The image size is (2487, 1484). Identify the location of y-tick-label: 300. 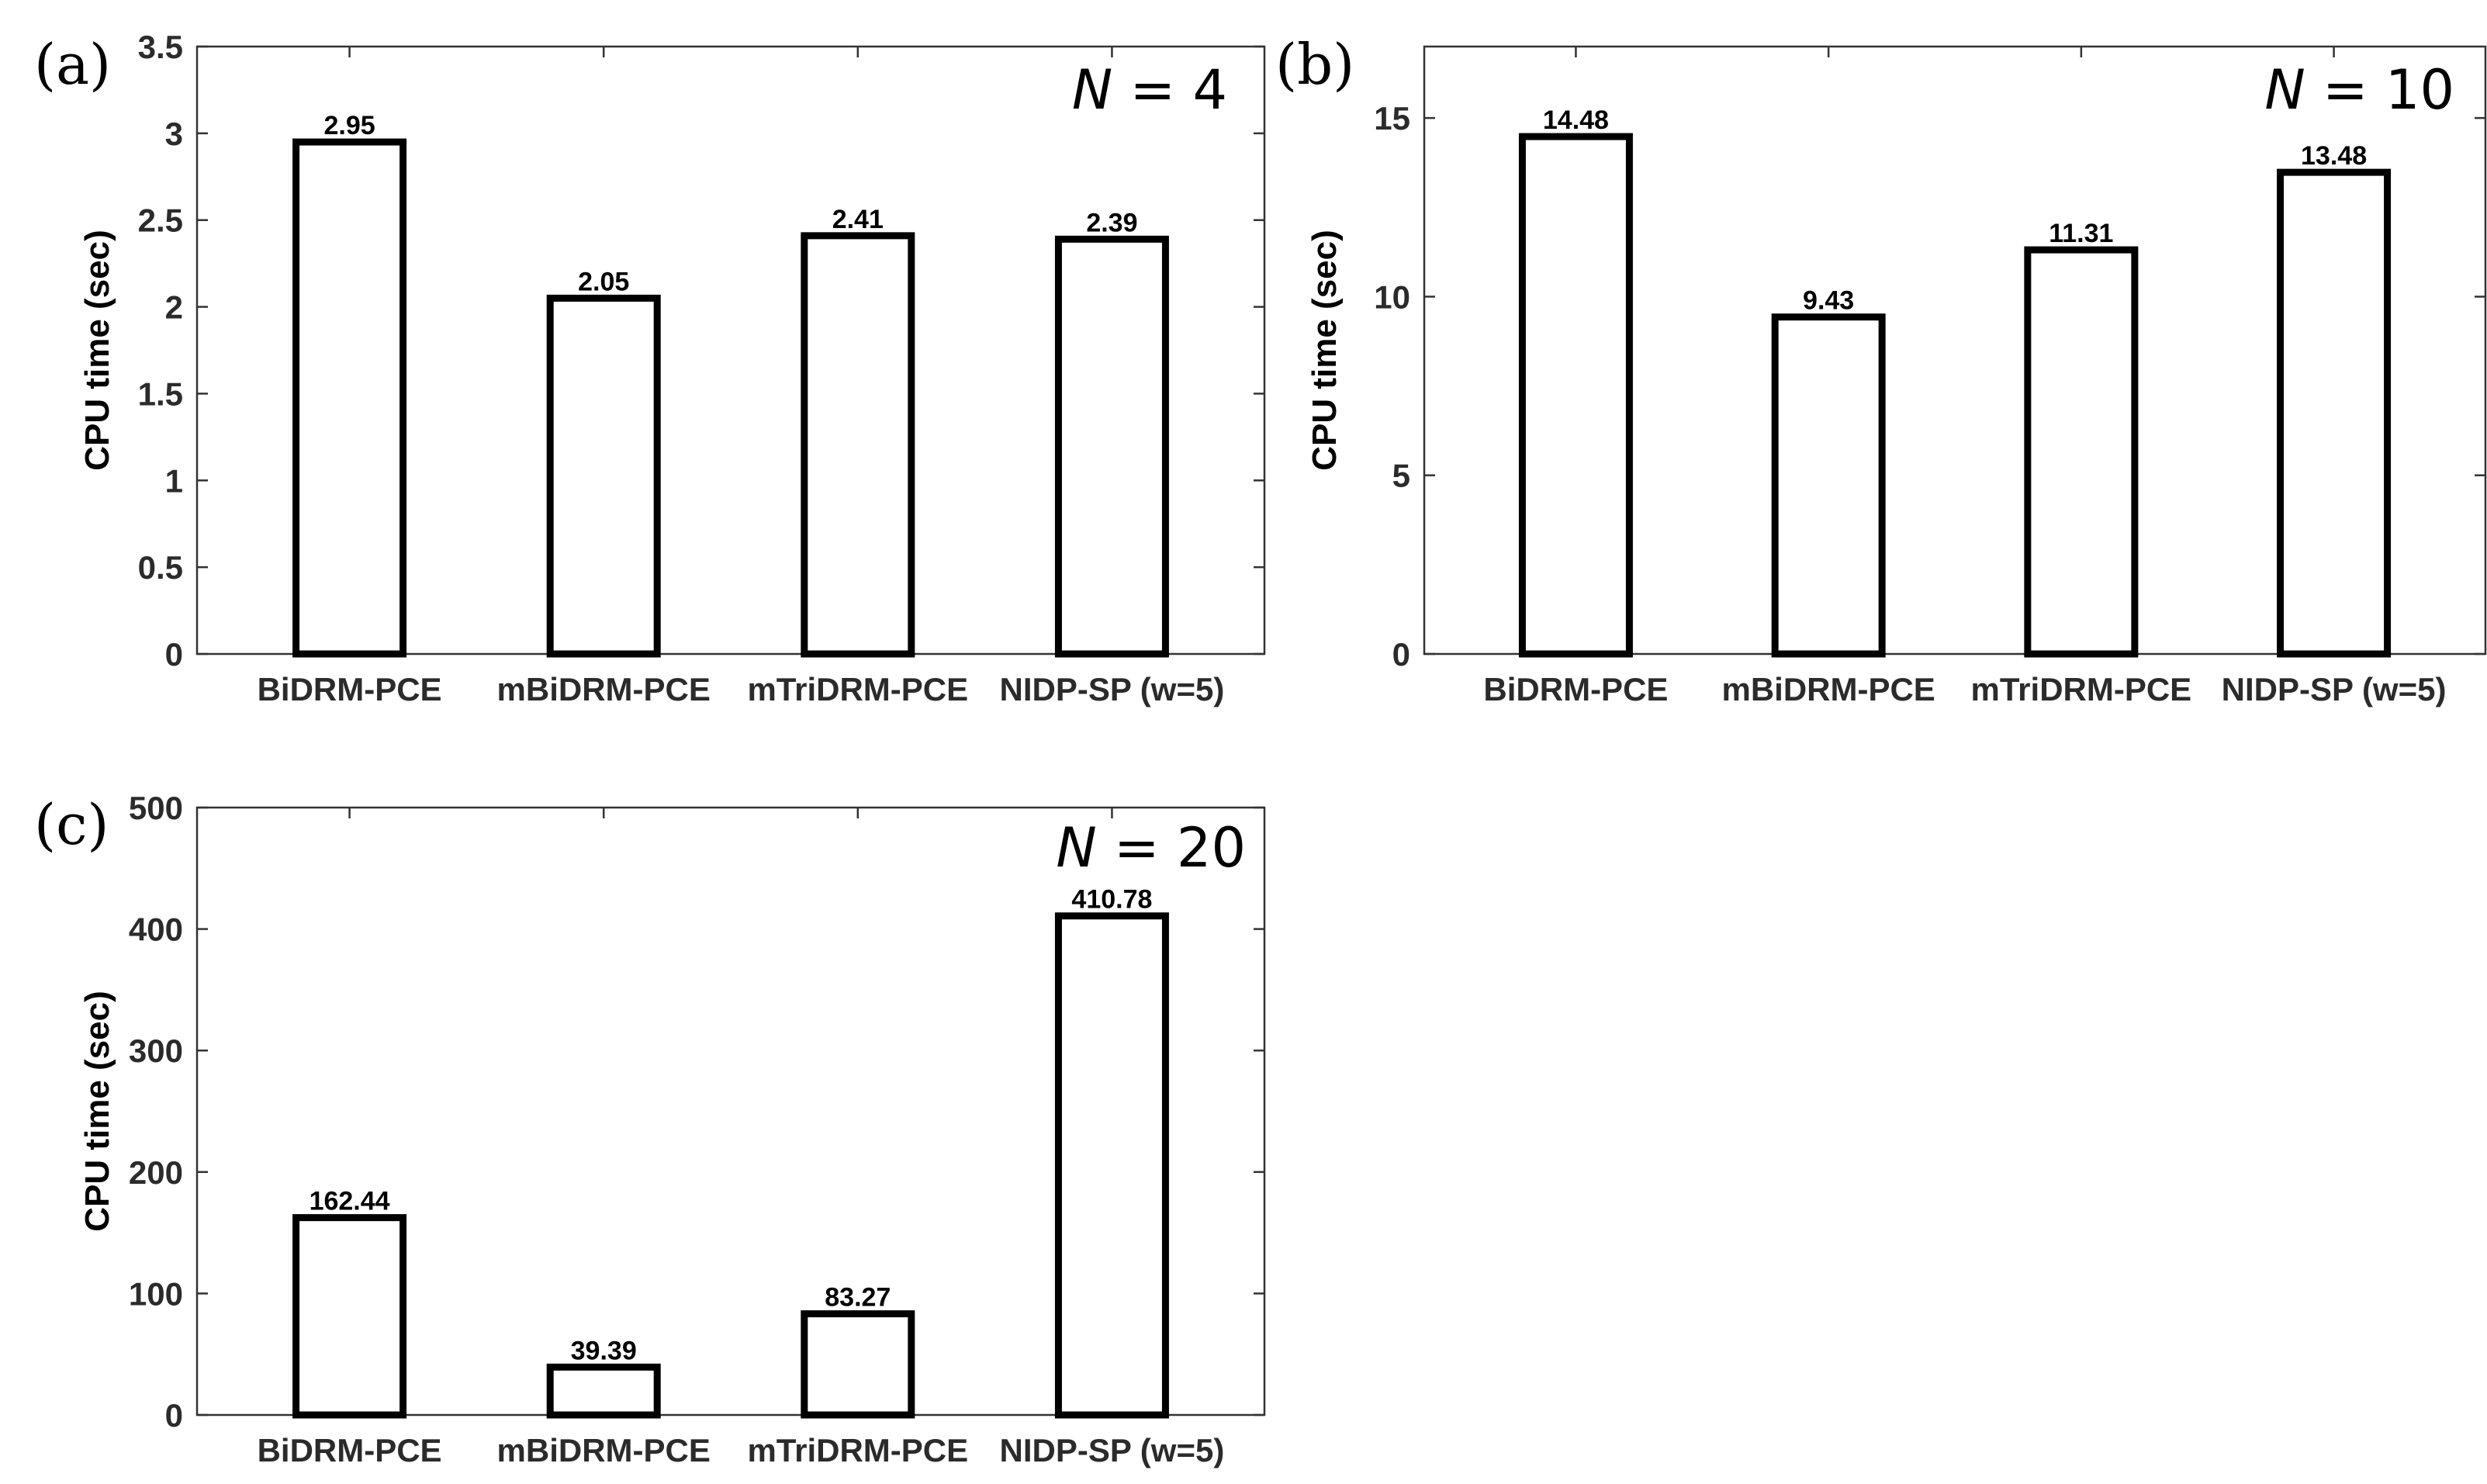
(156, 1051).